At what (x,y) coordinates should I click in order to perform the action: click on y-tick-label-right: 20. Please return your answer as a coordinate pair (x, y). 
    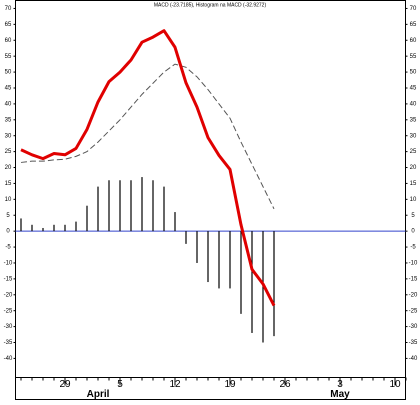
    Looking at the image, I should click on (413, 168).